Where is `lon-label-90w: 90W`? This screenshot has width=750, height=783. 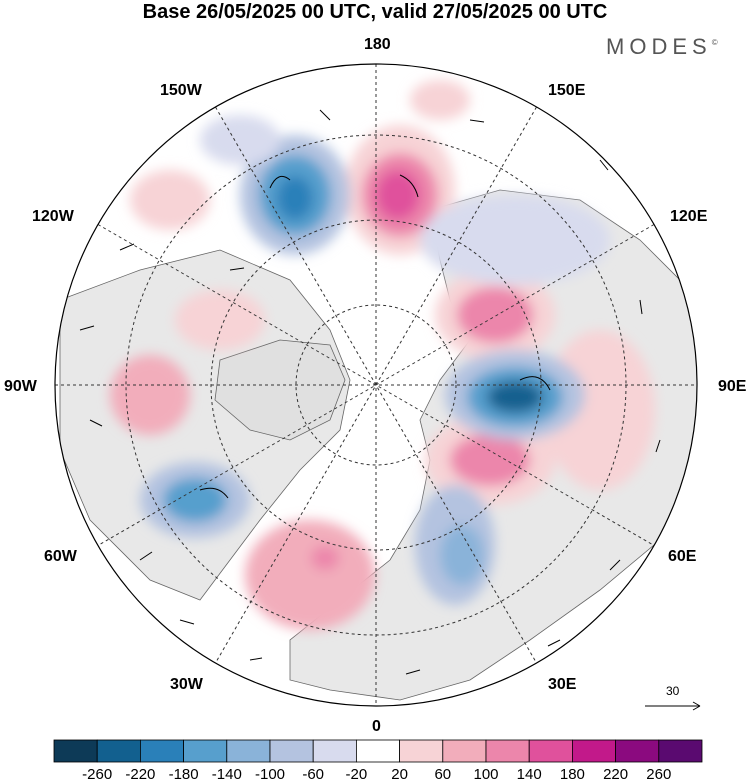
lon-label-90w: 90W is located at coordinates (20, 386).